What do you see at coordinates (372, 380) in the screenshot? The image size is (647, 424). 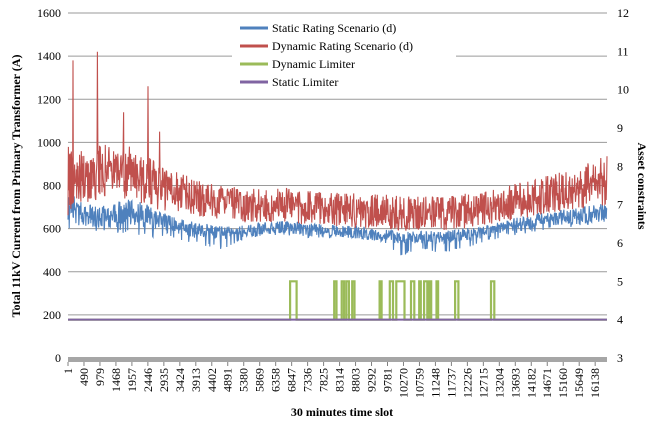 I see `x-tick-label: 9292` at bounding box center [372, 380].